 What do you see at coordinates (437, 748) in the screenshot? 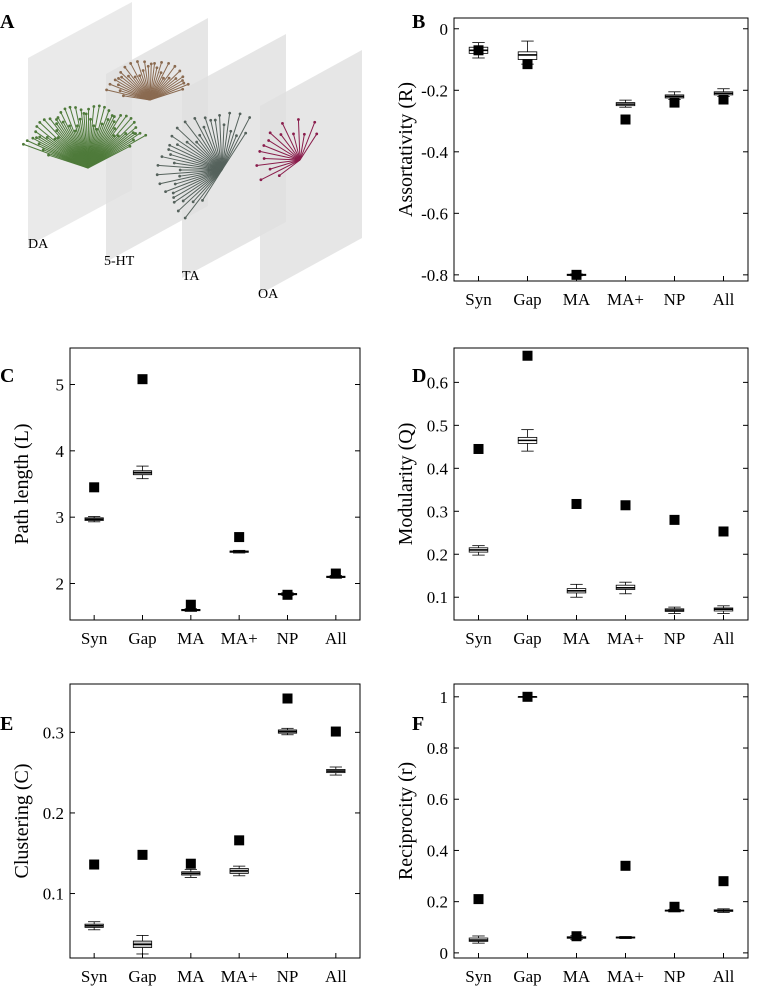
I see `y-tick-label: 0.8` at bounding box center [437, 748].